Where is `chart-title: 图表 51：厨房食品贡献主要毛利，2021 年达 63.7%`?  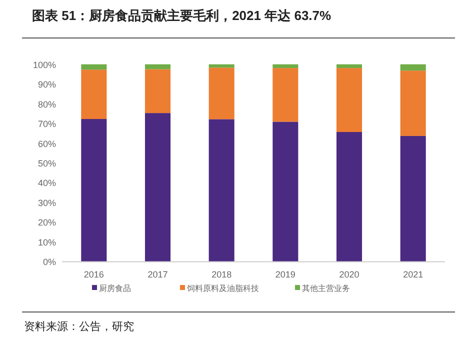 chart-title: 图表 51：厨房食品贡献主要毛利，2021 年达 63.7% is located at coordinates (182, 15).